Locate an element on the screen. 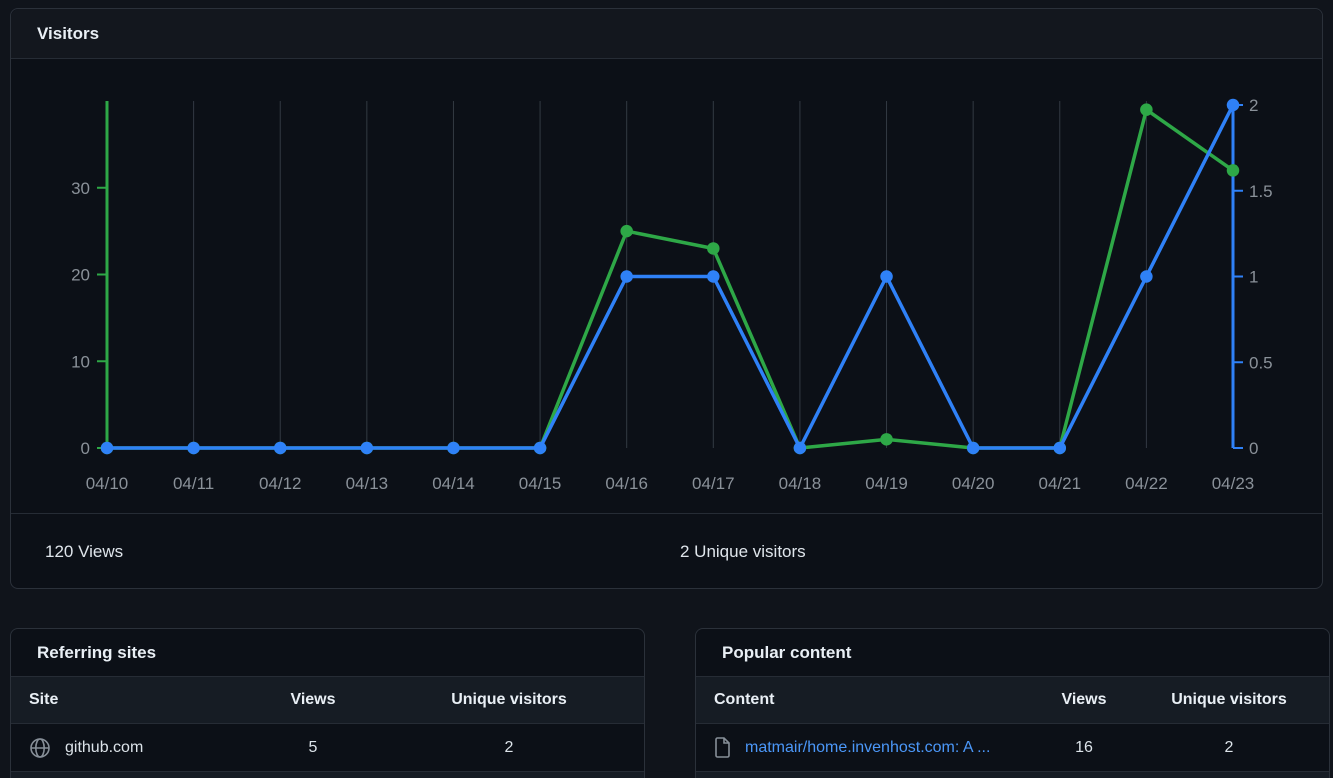 The image size is (1333, 778). referring-site-unique: 2 is located at coordinates (509, 747).